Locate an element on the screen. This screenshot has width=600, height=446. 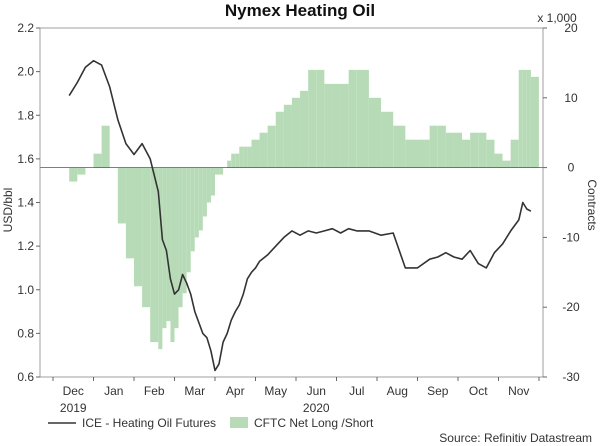
right-tick-label: 20 is located at coordinates (571, 28).